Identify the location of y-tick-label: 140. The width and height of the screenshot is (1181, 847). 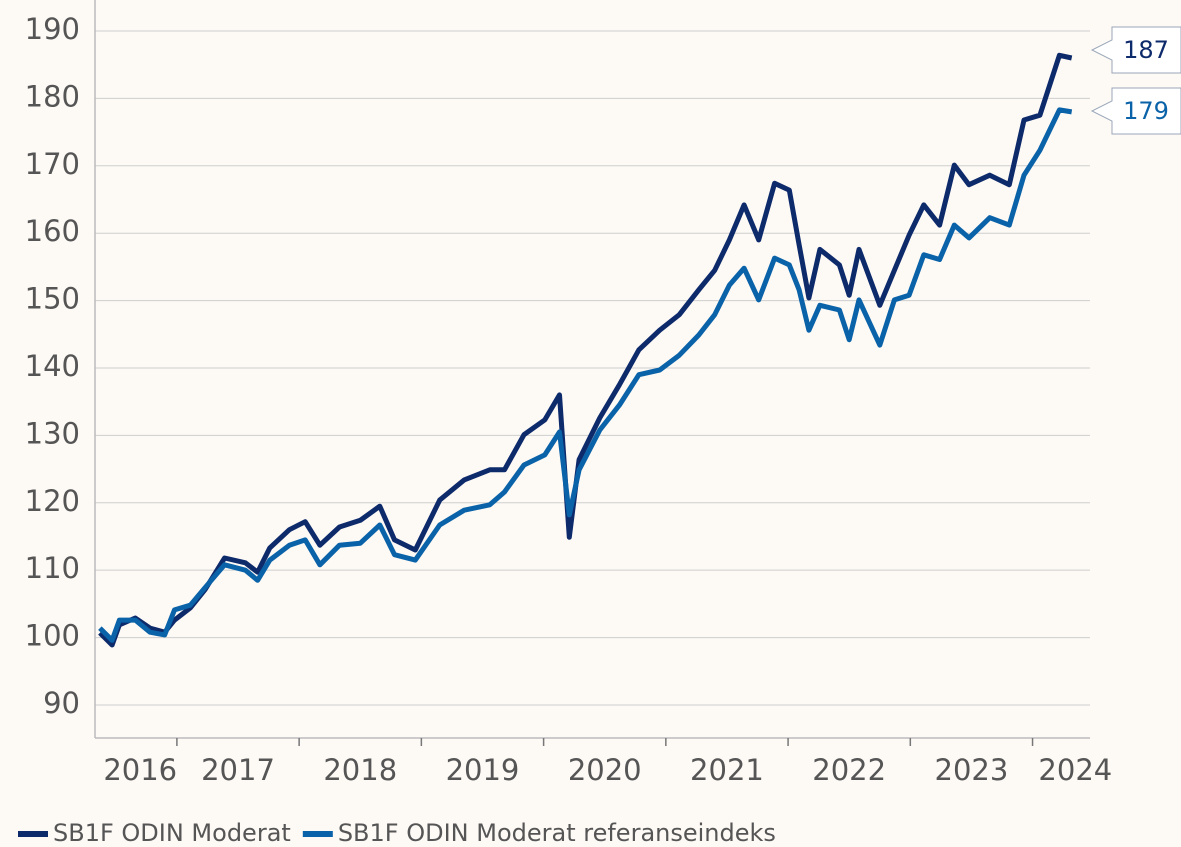
(52, 366).